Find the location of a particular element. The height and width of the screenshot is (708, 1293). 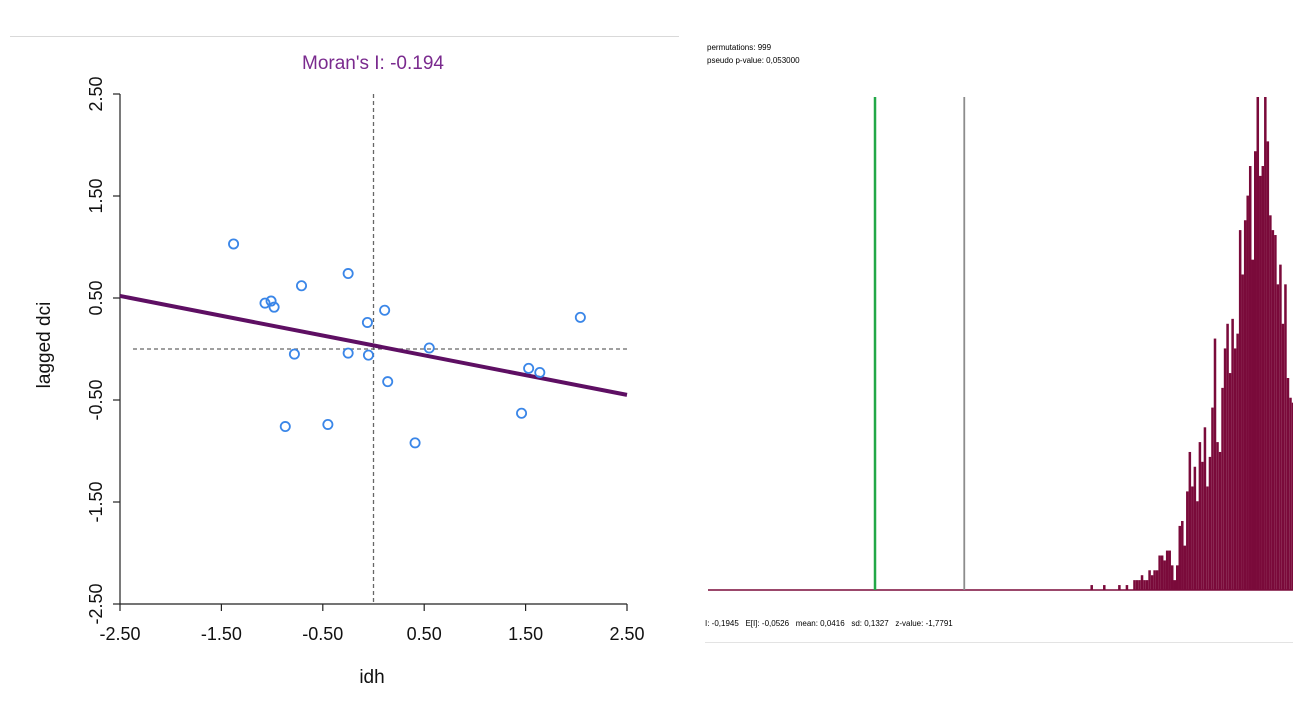

scatter-ylabel: lagged dci is located at coordinates (44, 345).